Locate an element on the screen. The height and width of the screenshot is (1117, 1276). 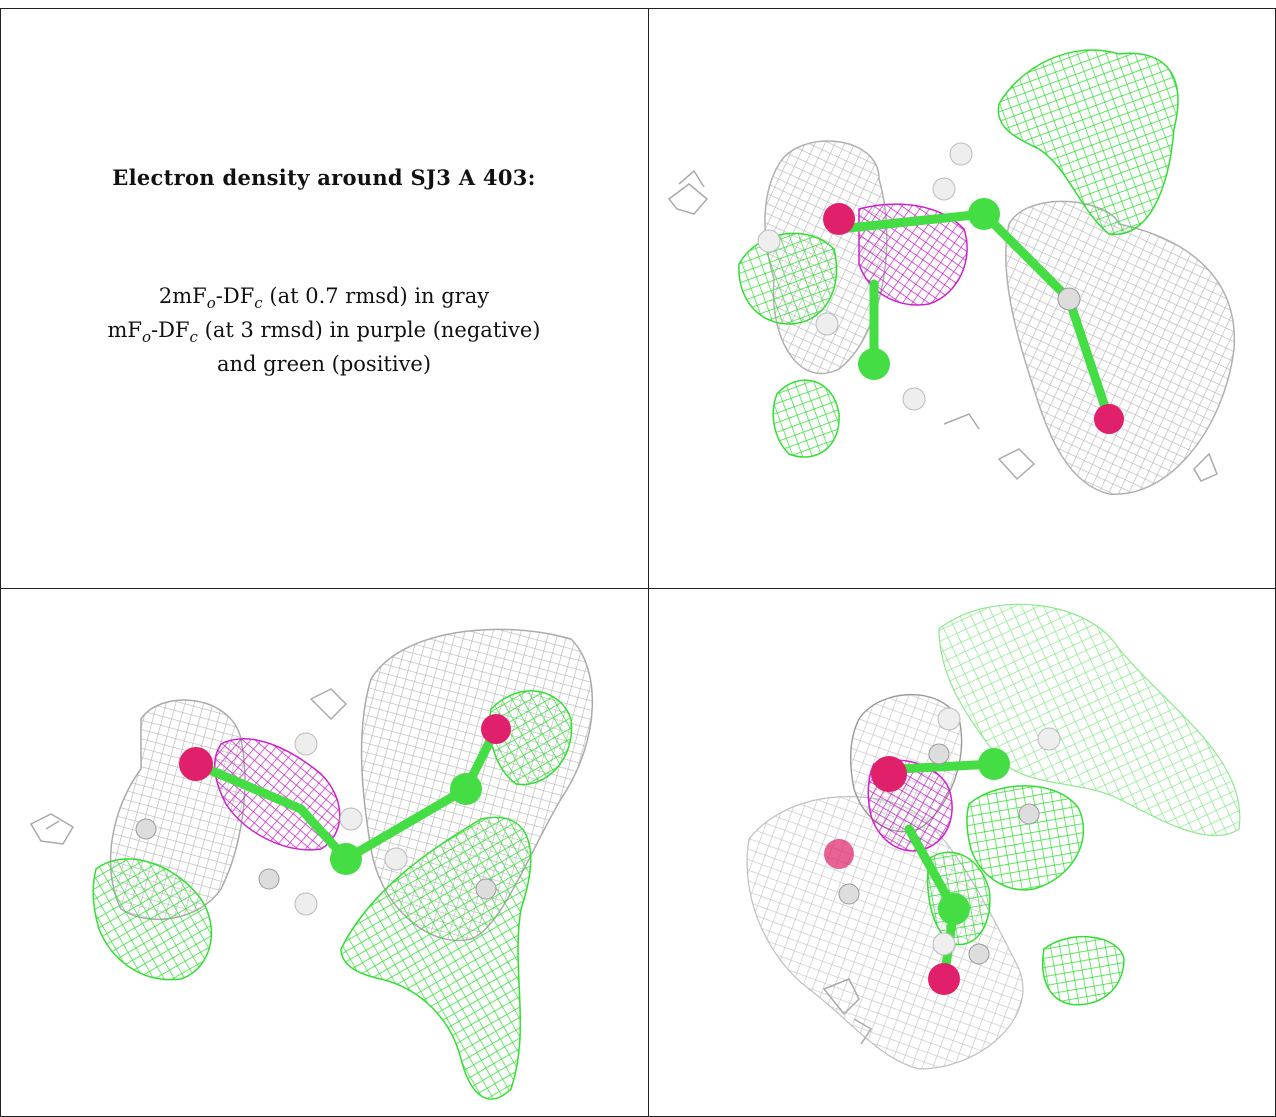
left-border is located at coordinates (0, 562).